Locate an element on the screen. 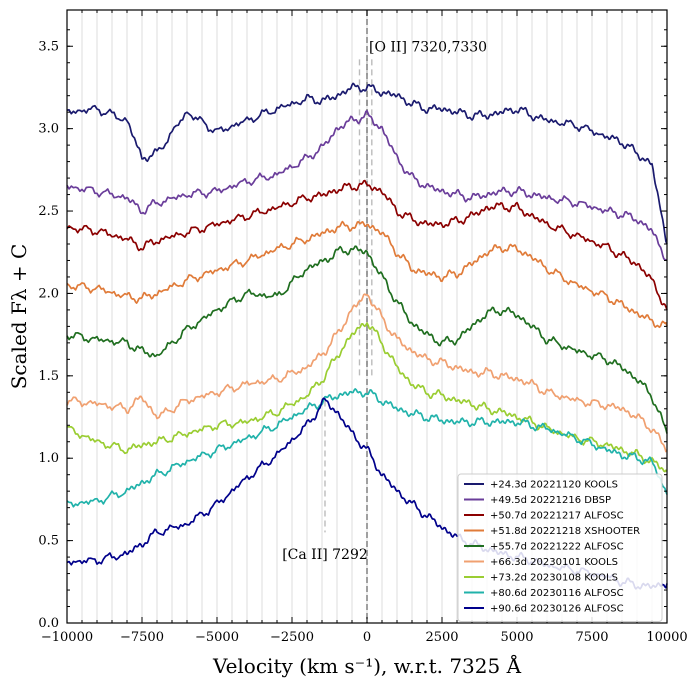  y-tick-label: 1.5 is located at coordinates (48, 376).